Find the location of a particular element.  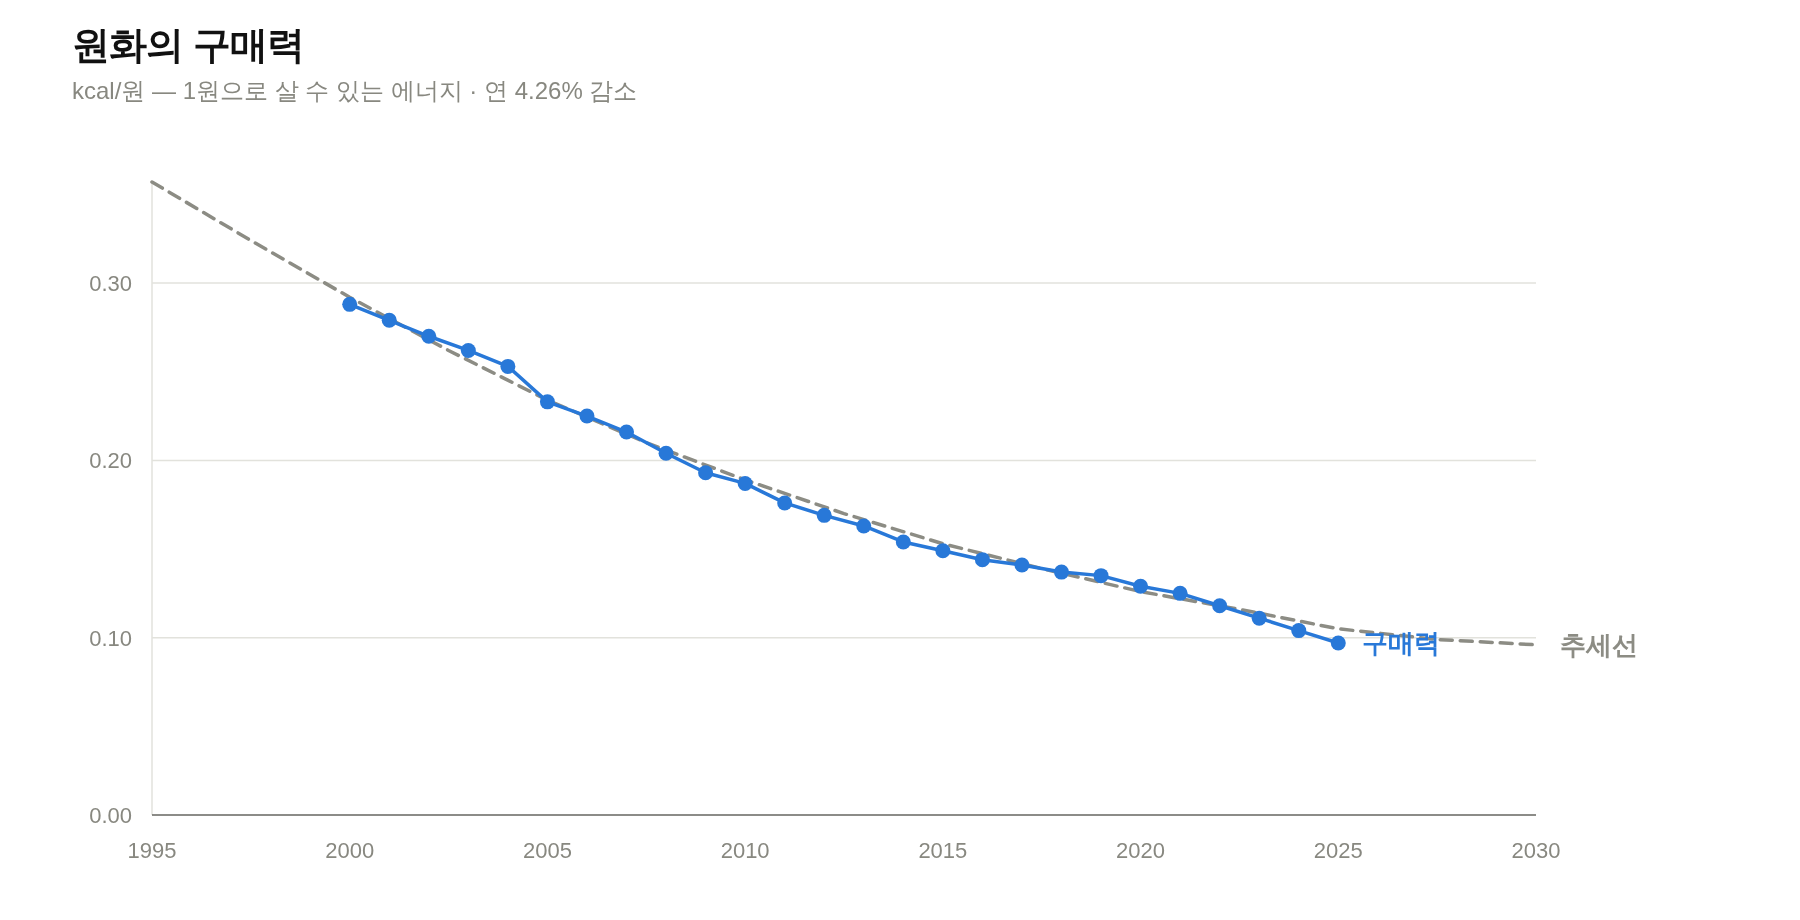

chart-subtitle: kcal/원 — 1원으로 살 수 있는 에너지 · 연 4.26% 감소 is located at coordinates (355, 90).